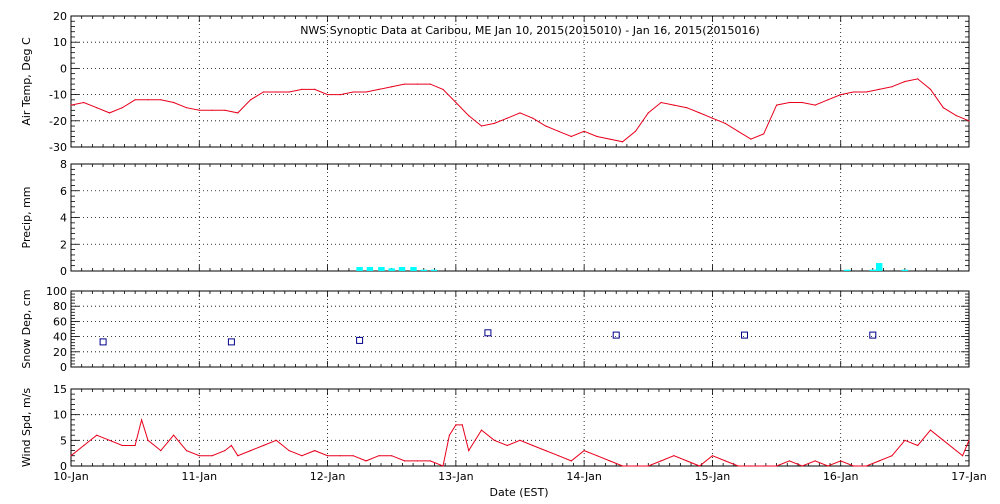  Describe the element at coordinates (60, 337) in the screenshot. I see `y-tick-label: 40` at that location.